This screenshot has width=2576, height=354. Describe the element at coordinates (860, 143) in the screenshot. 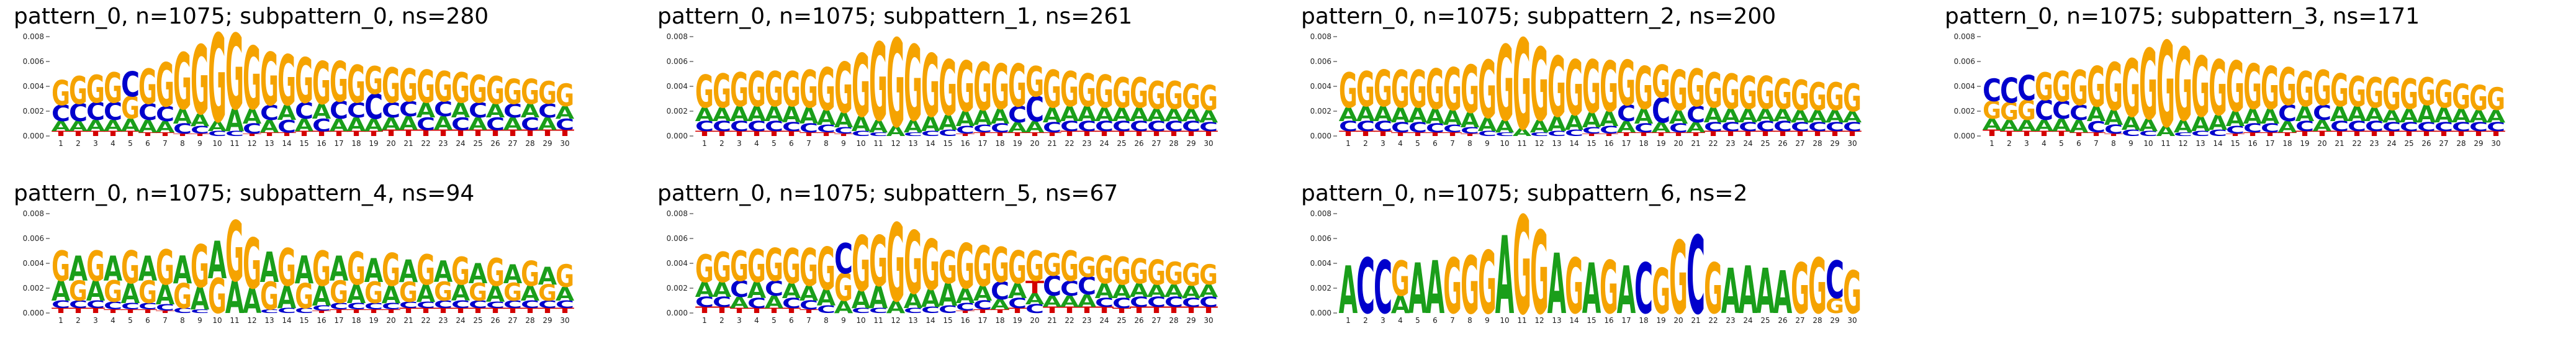

I see `x-tick-label: 10` at that location.